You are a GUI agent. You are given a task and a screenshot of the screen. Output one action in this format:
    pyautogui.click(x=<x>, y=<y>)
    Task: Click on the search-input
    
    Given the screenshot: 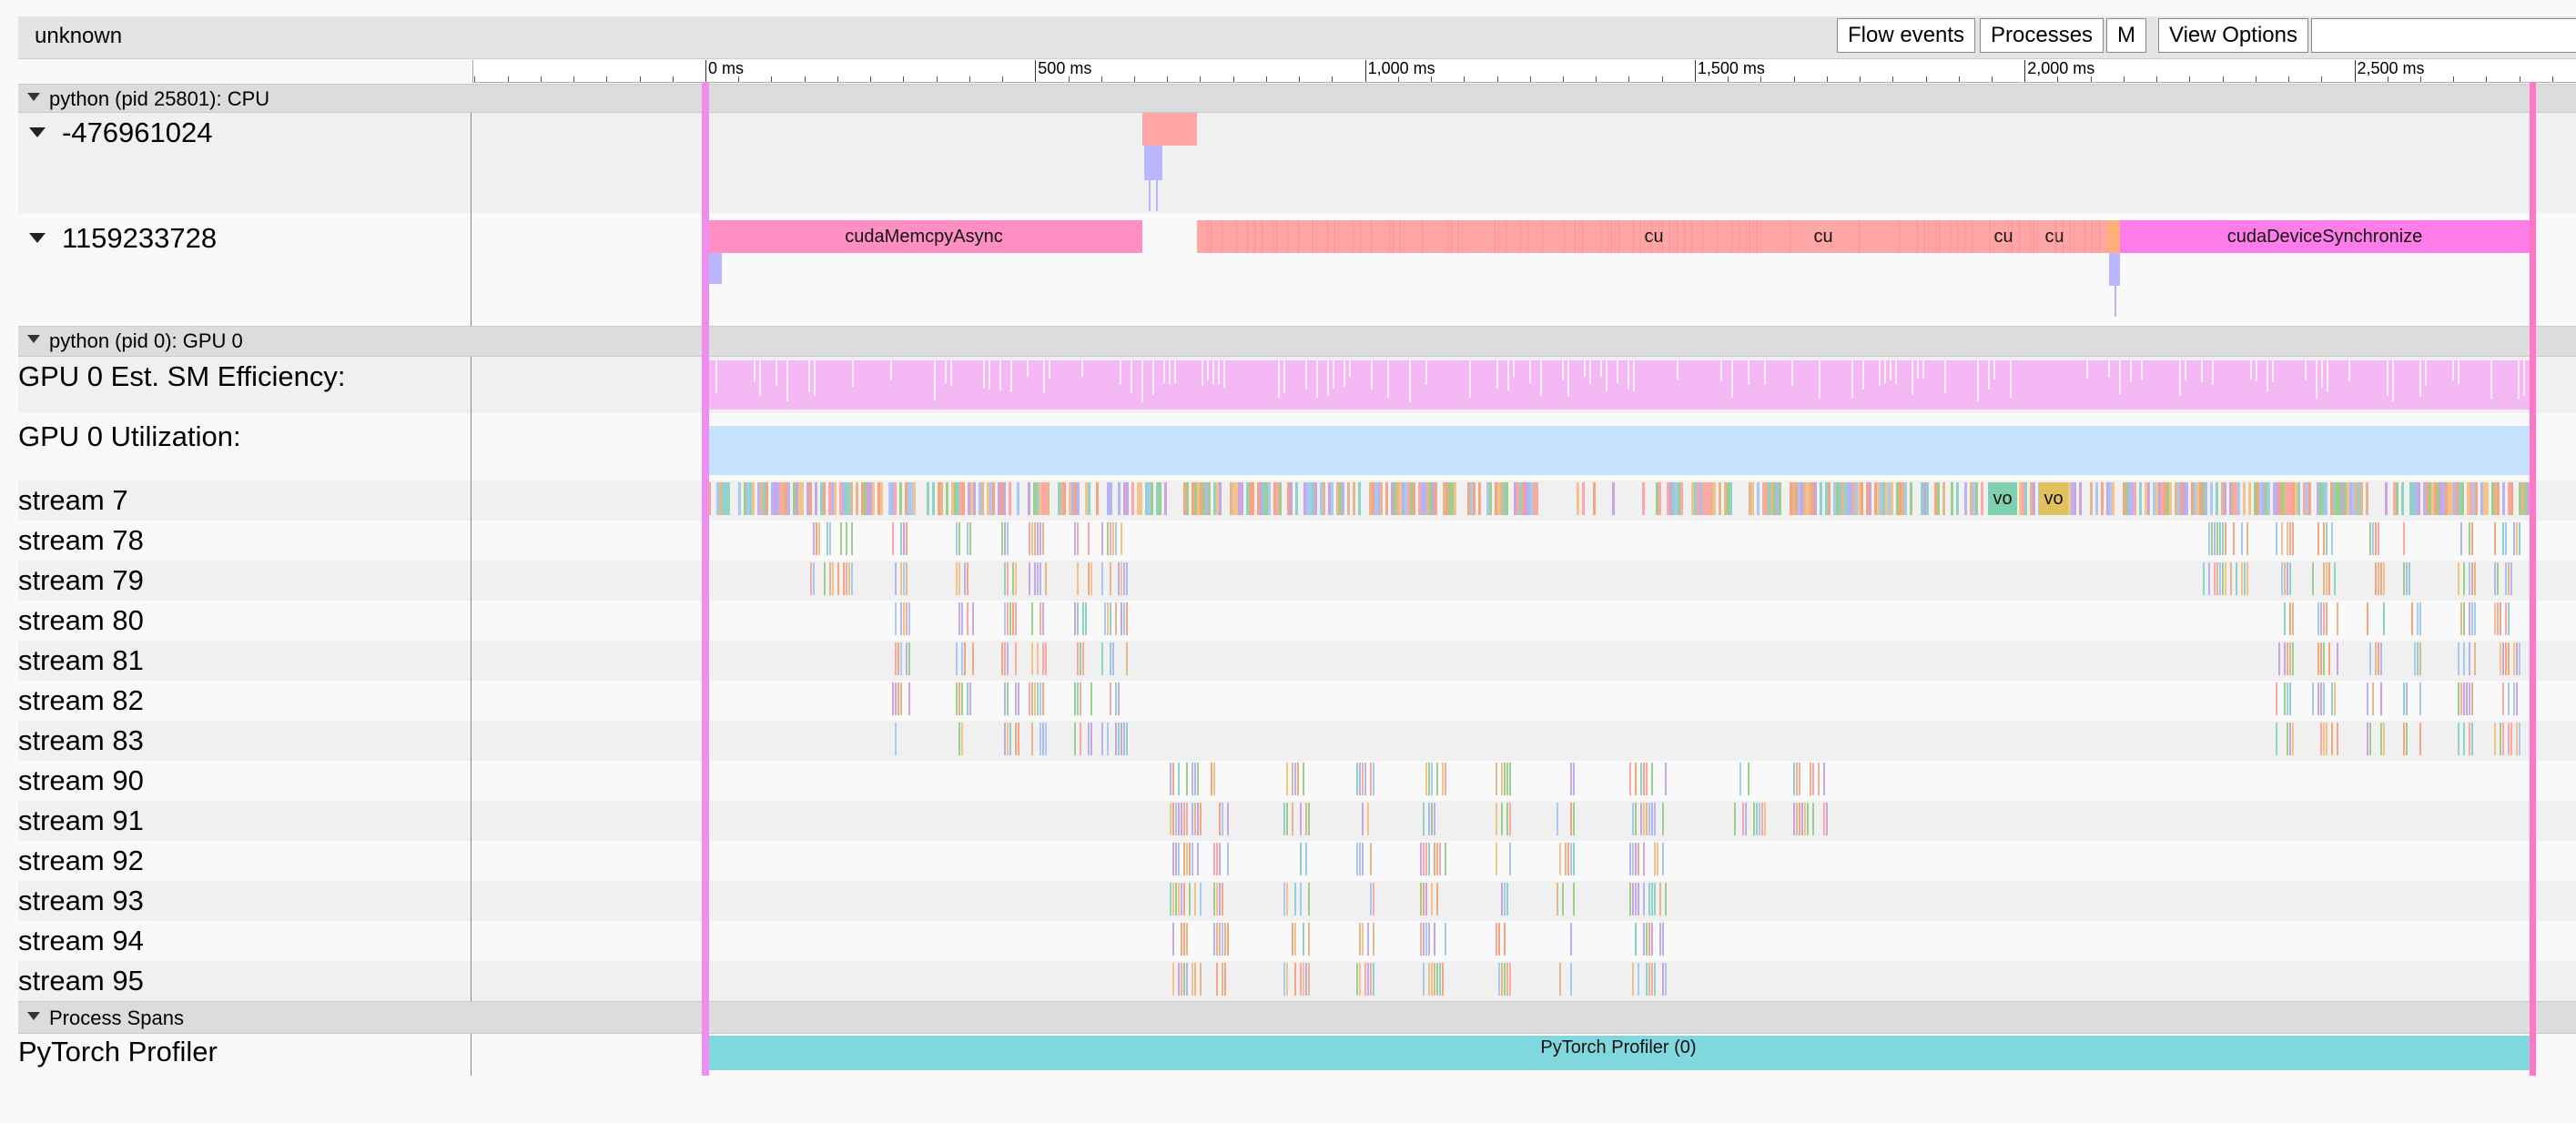 What is the action you would take?
    pyautogui.click(x=2443, y=35)
    